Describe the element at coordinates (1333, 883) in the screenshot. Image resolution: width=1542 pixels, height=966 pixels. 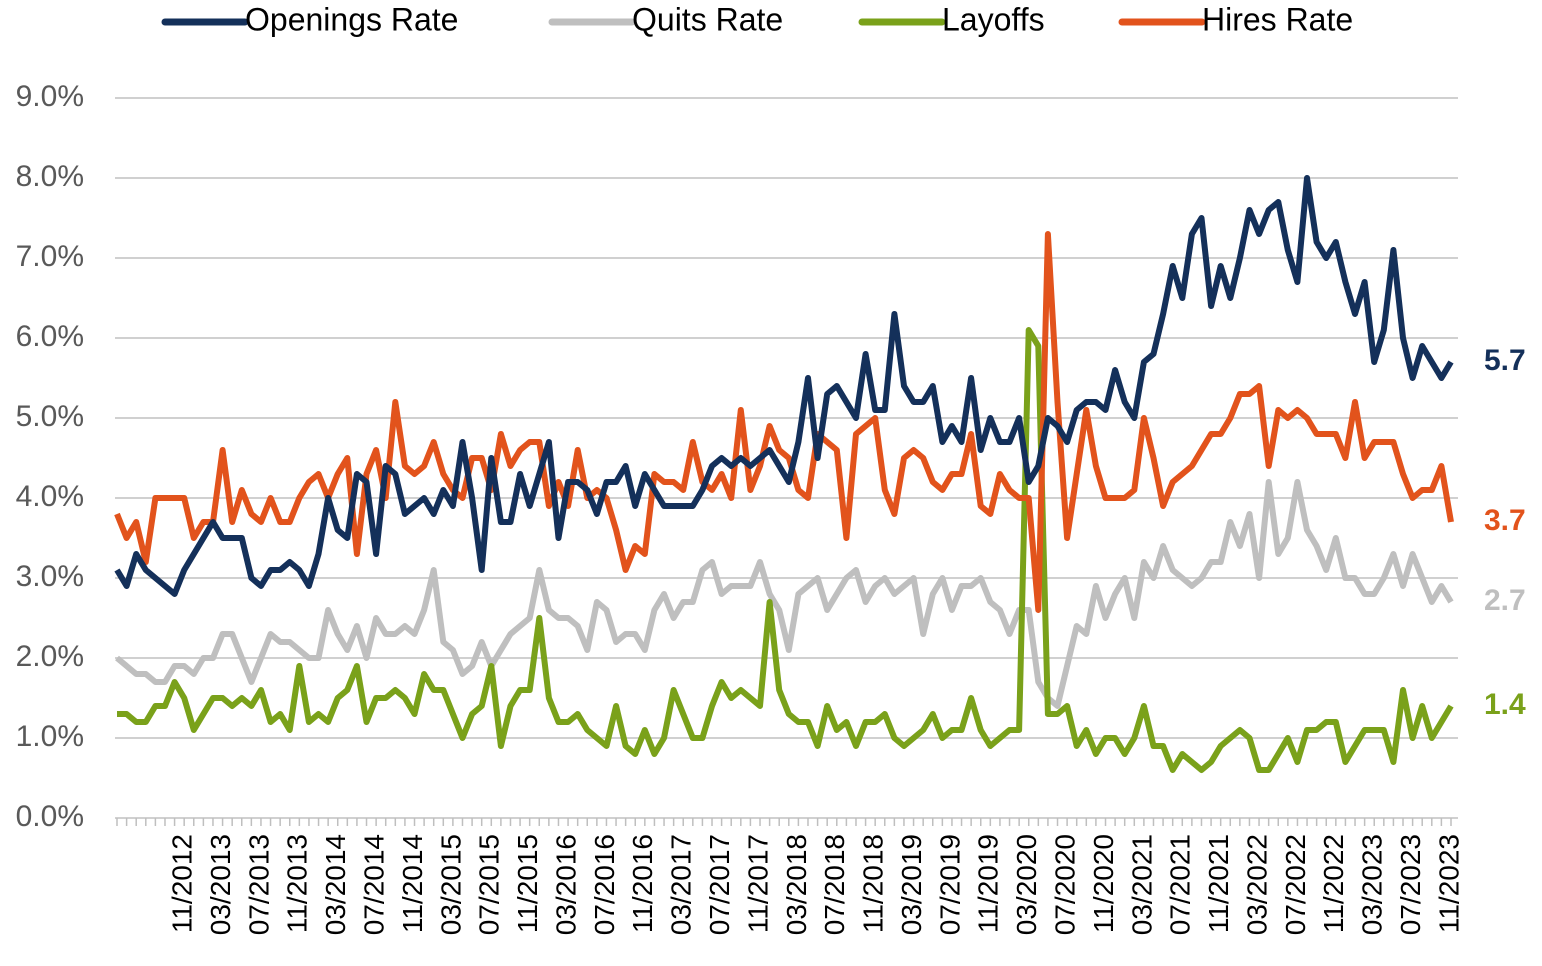
I see `x-tick-label: 11/2022` at that location.